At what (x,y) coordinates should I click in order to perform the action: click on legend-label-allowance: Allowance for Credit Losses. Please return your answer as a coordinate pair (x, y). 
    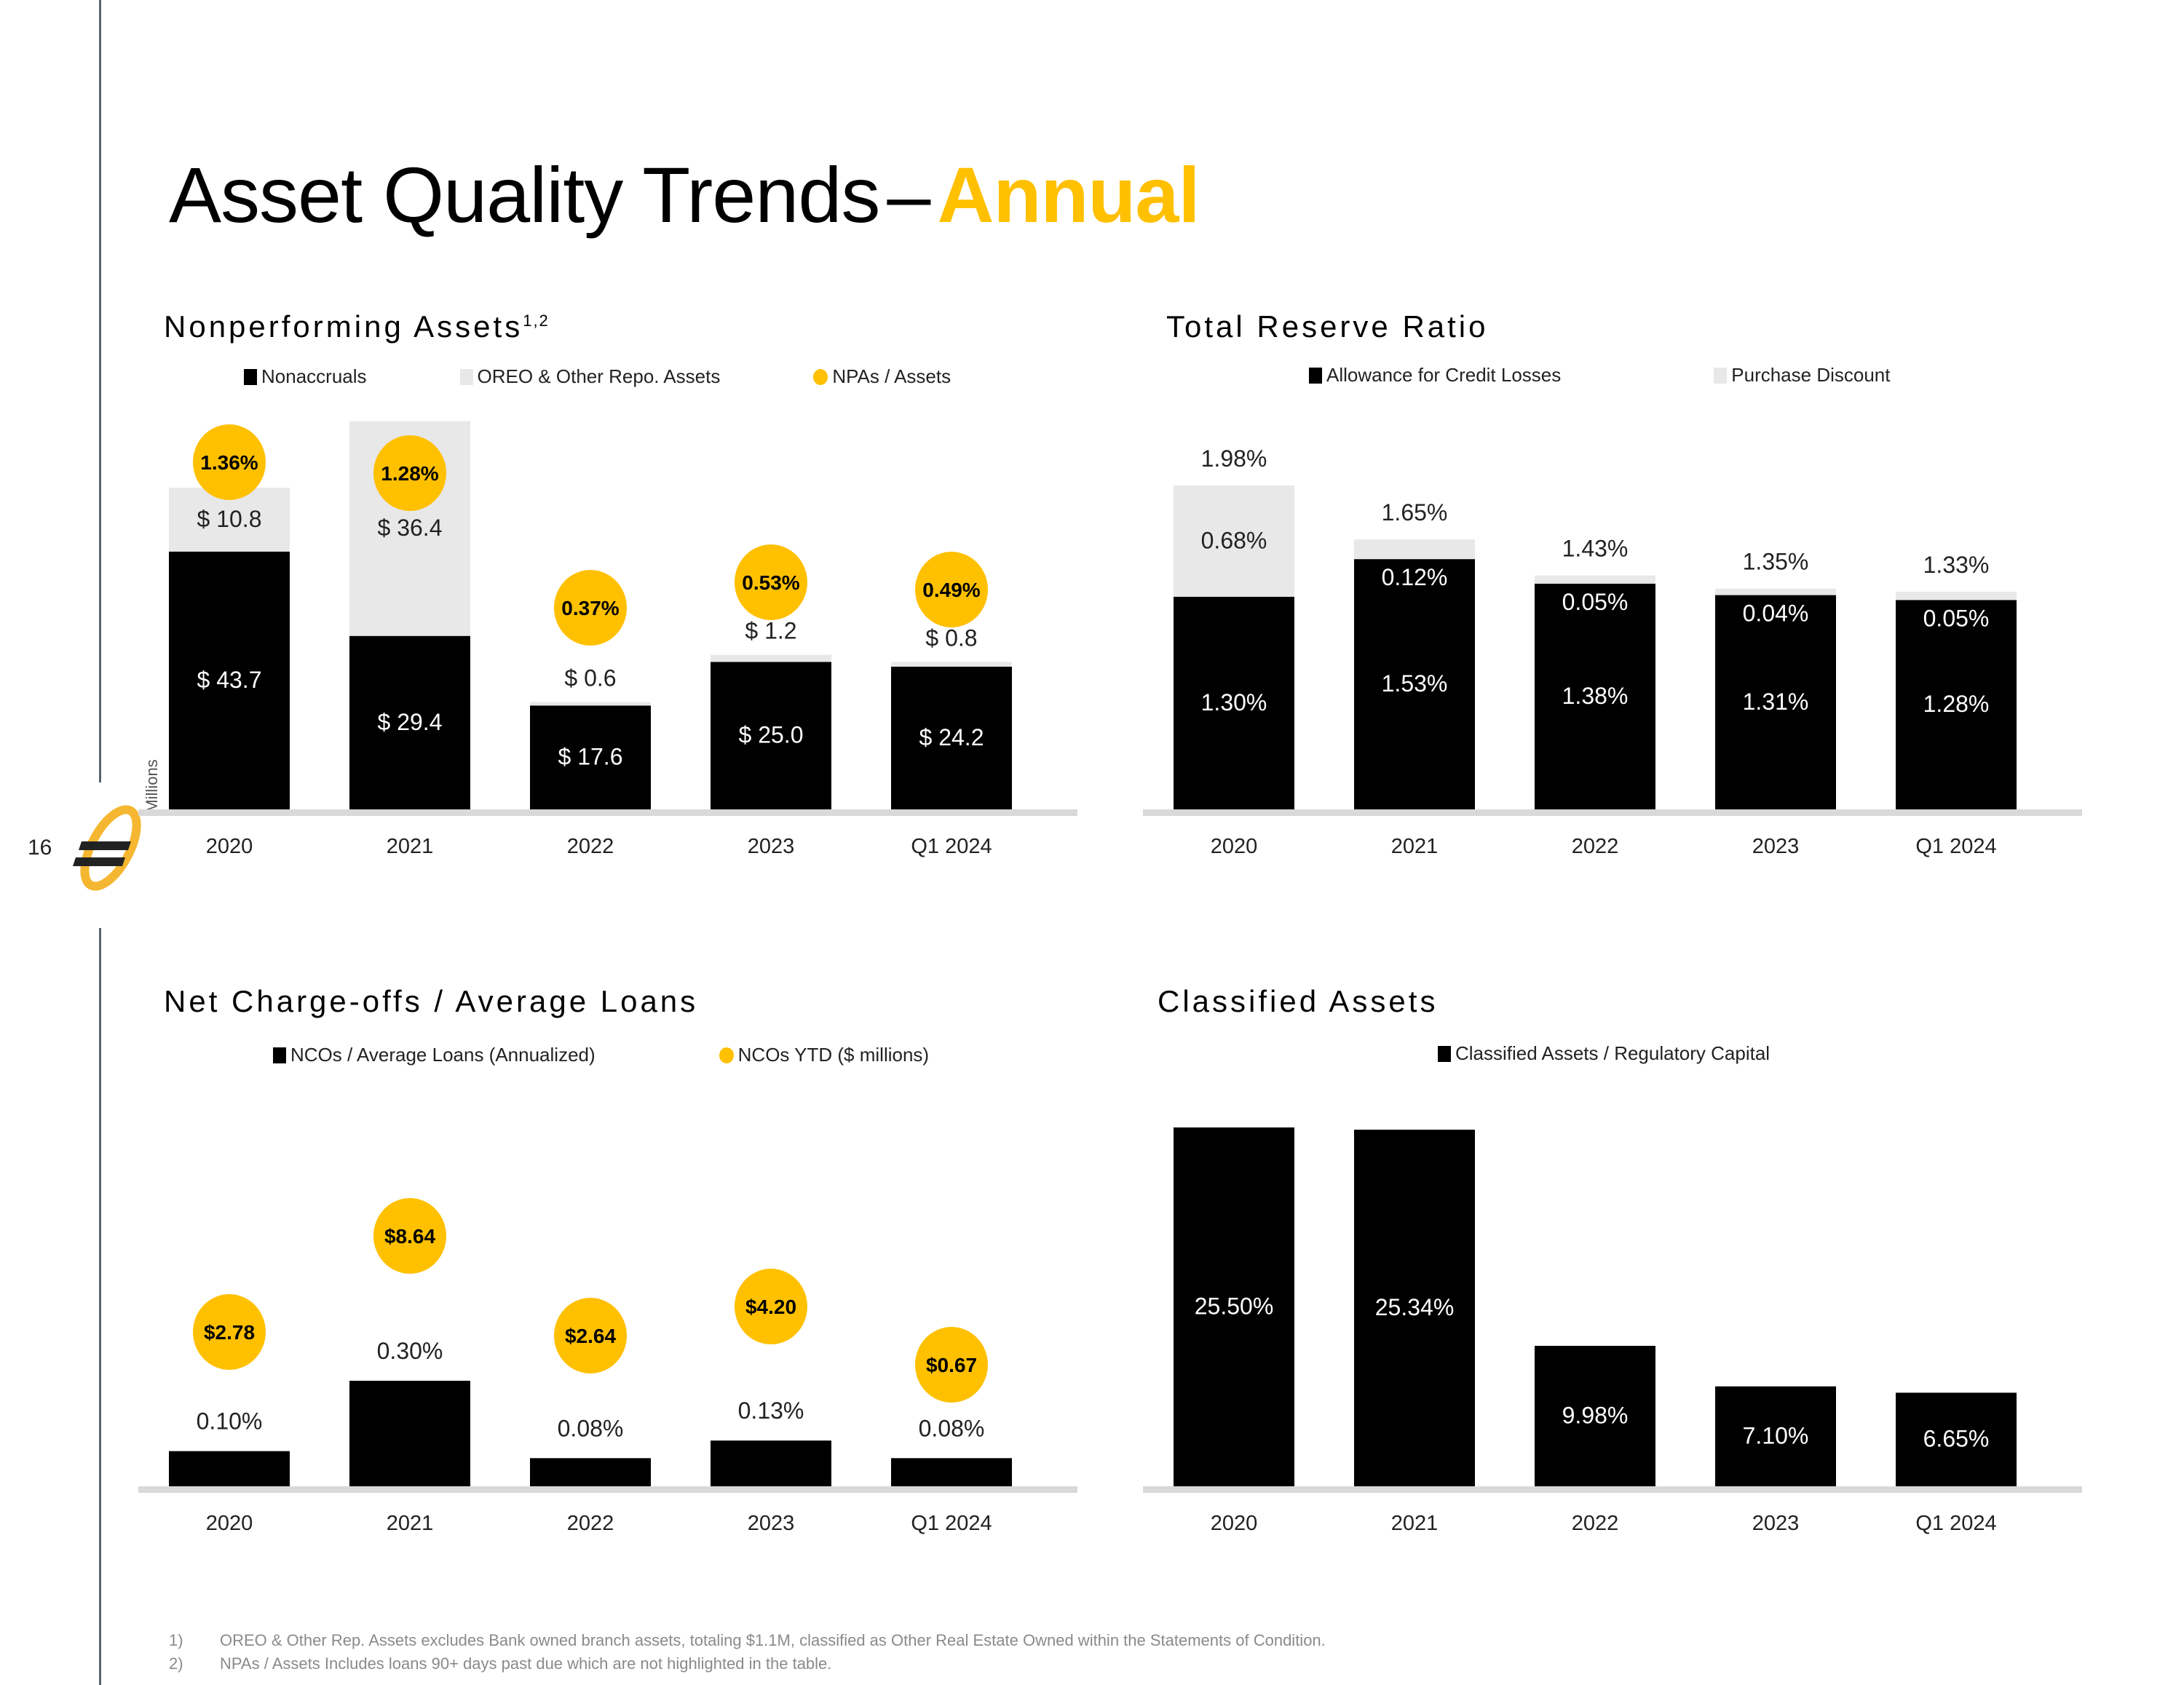
    Looking at the image, I should click on (1444, 375).